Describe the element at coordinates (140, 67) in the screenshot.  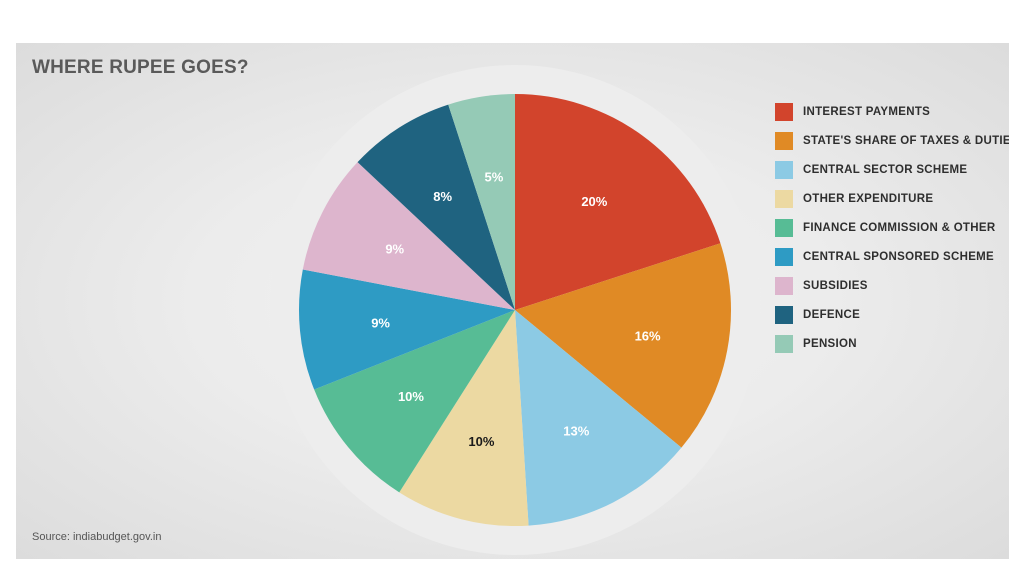
I see `chart-title: WHERE RUPEE GOES?` at that location.